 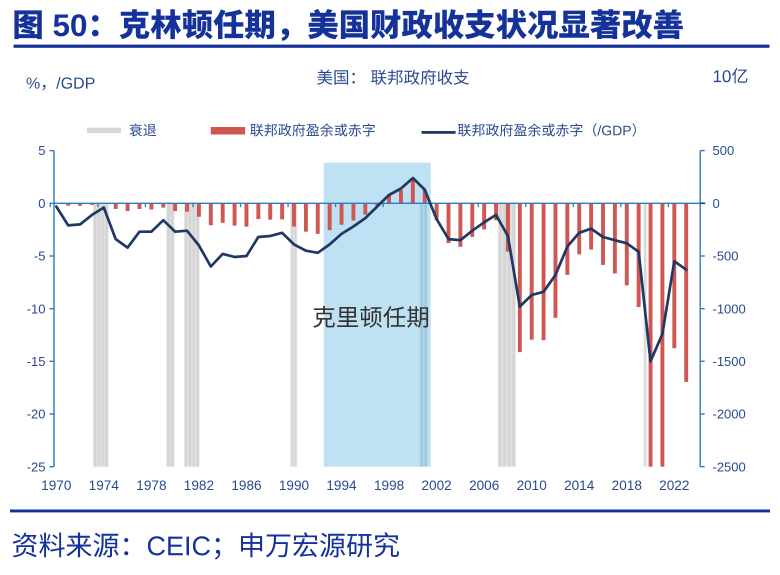 I want to click on svg-text: -1500, so click(x=729, y=361).